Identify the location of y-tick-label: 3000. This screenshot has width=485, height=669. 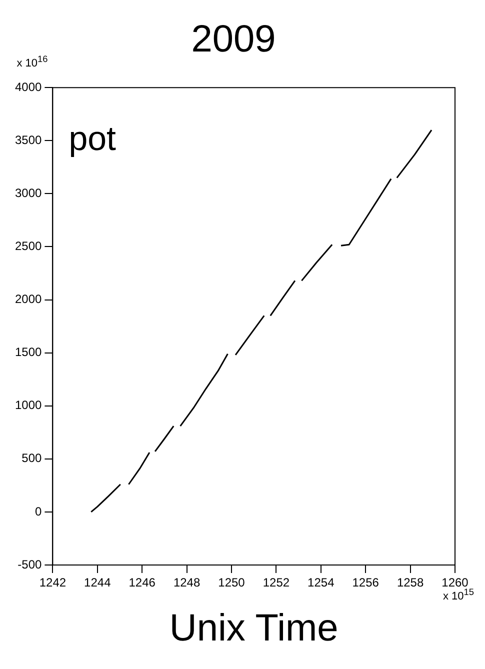
(28, 193).